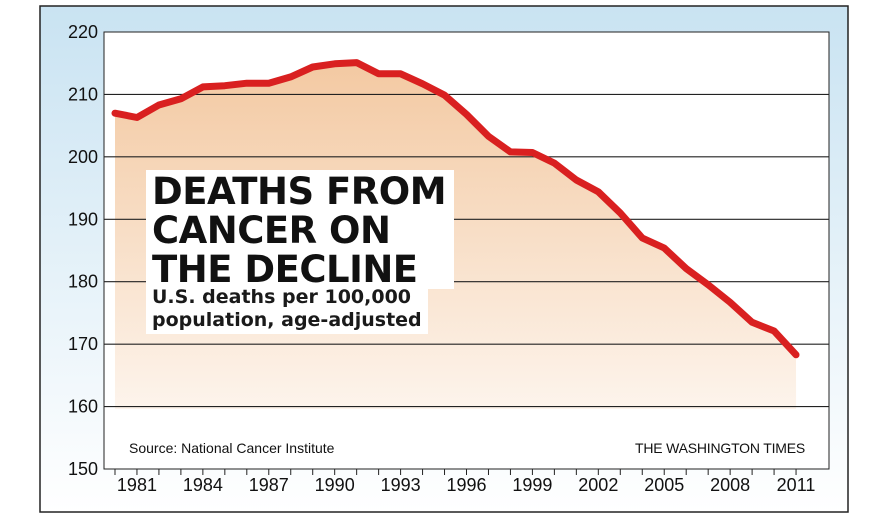  I want to click on chart-title: DEATHS FROM CANCER ON THE DECLINE, so click(300, 230).